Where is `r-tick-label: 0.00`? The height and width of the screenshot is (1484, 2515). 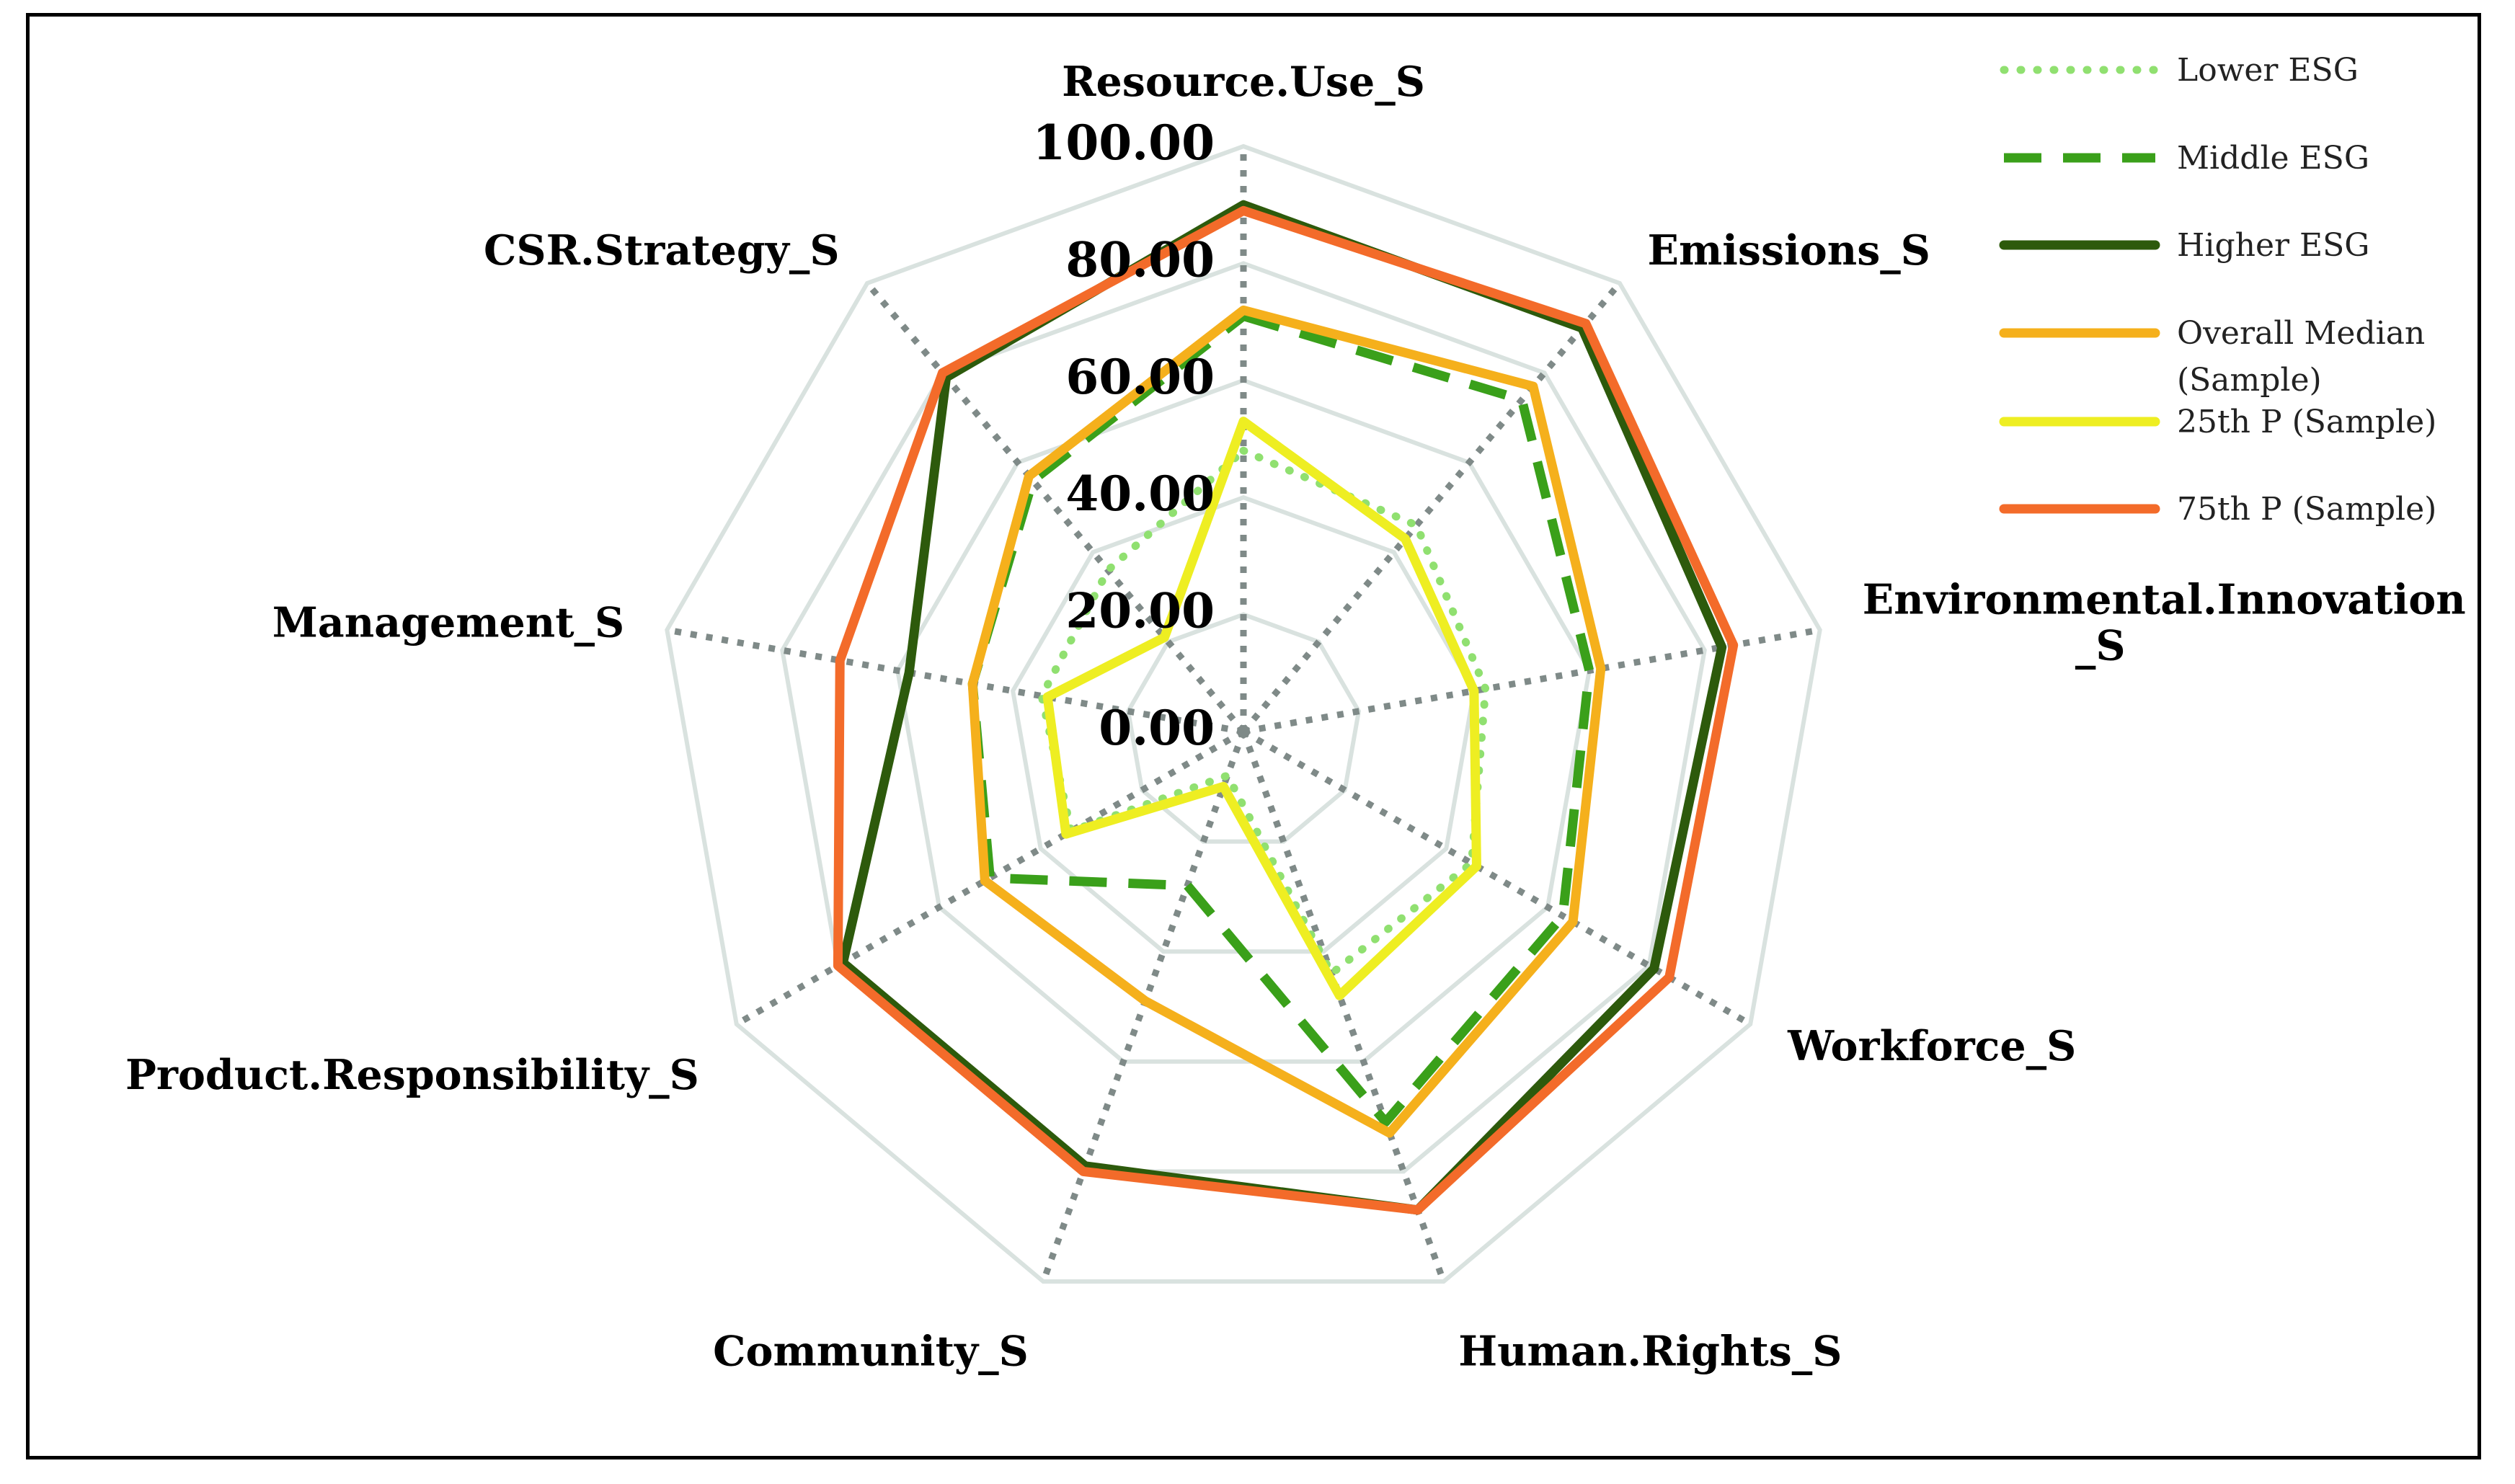
r-tick-label: 0.00 is located at coordinates (1157, 728).